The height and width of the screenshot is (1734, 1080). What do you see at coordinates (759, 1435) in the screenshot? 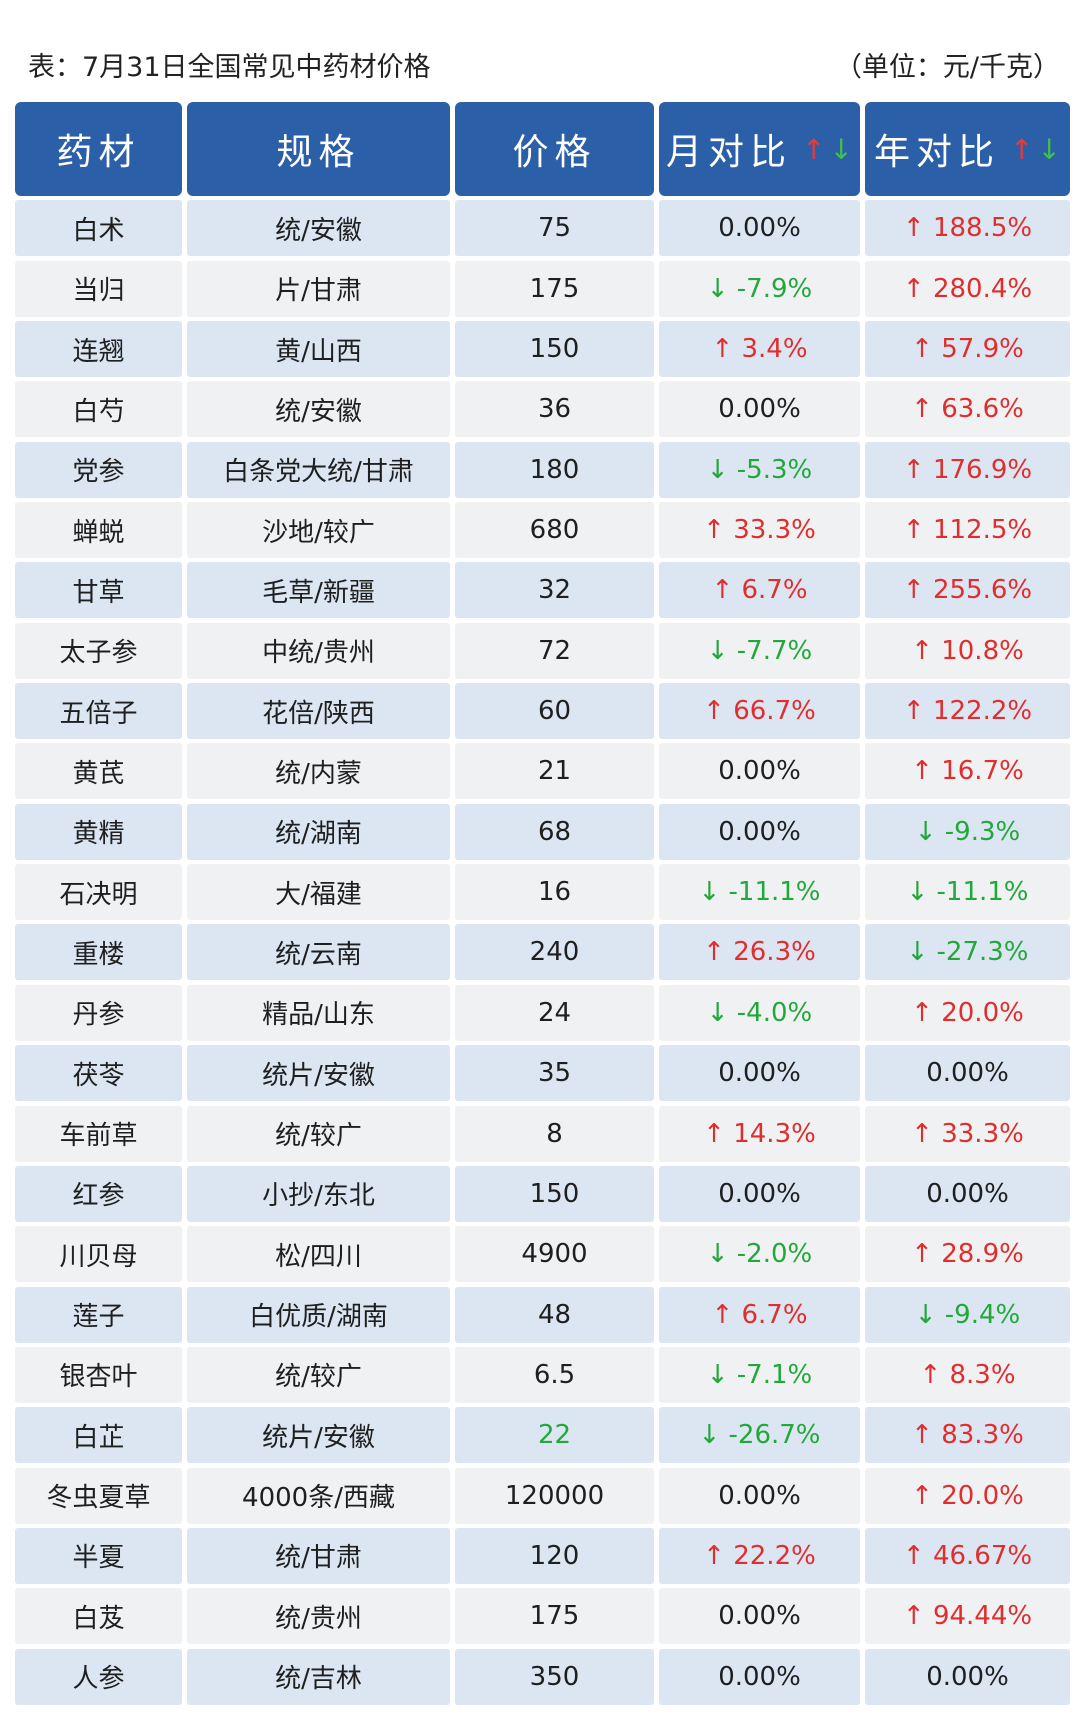
I see `cell-month-compare: ↓ -26.7%` at bounding box center [759, 1435].